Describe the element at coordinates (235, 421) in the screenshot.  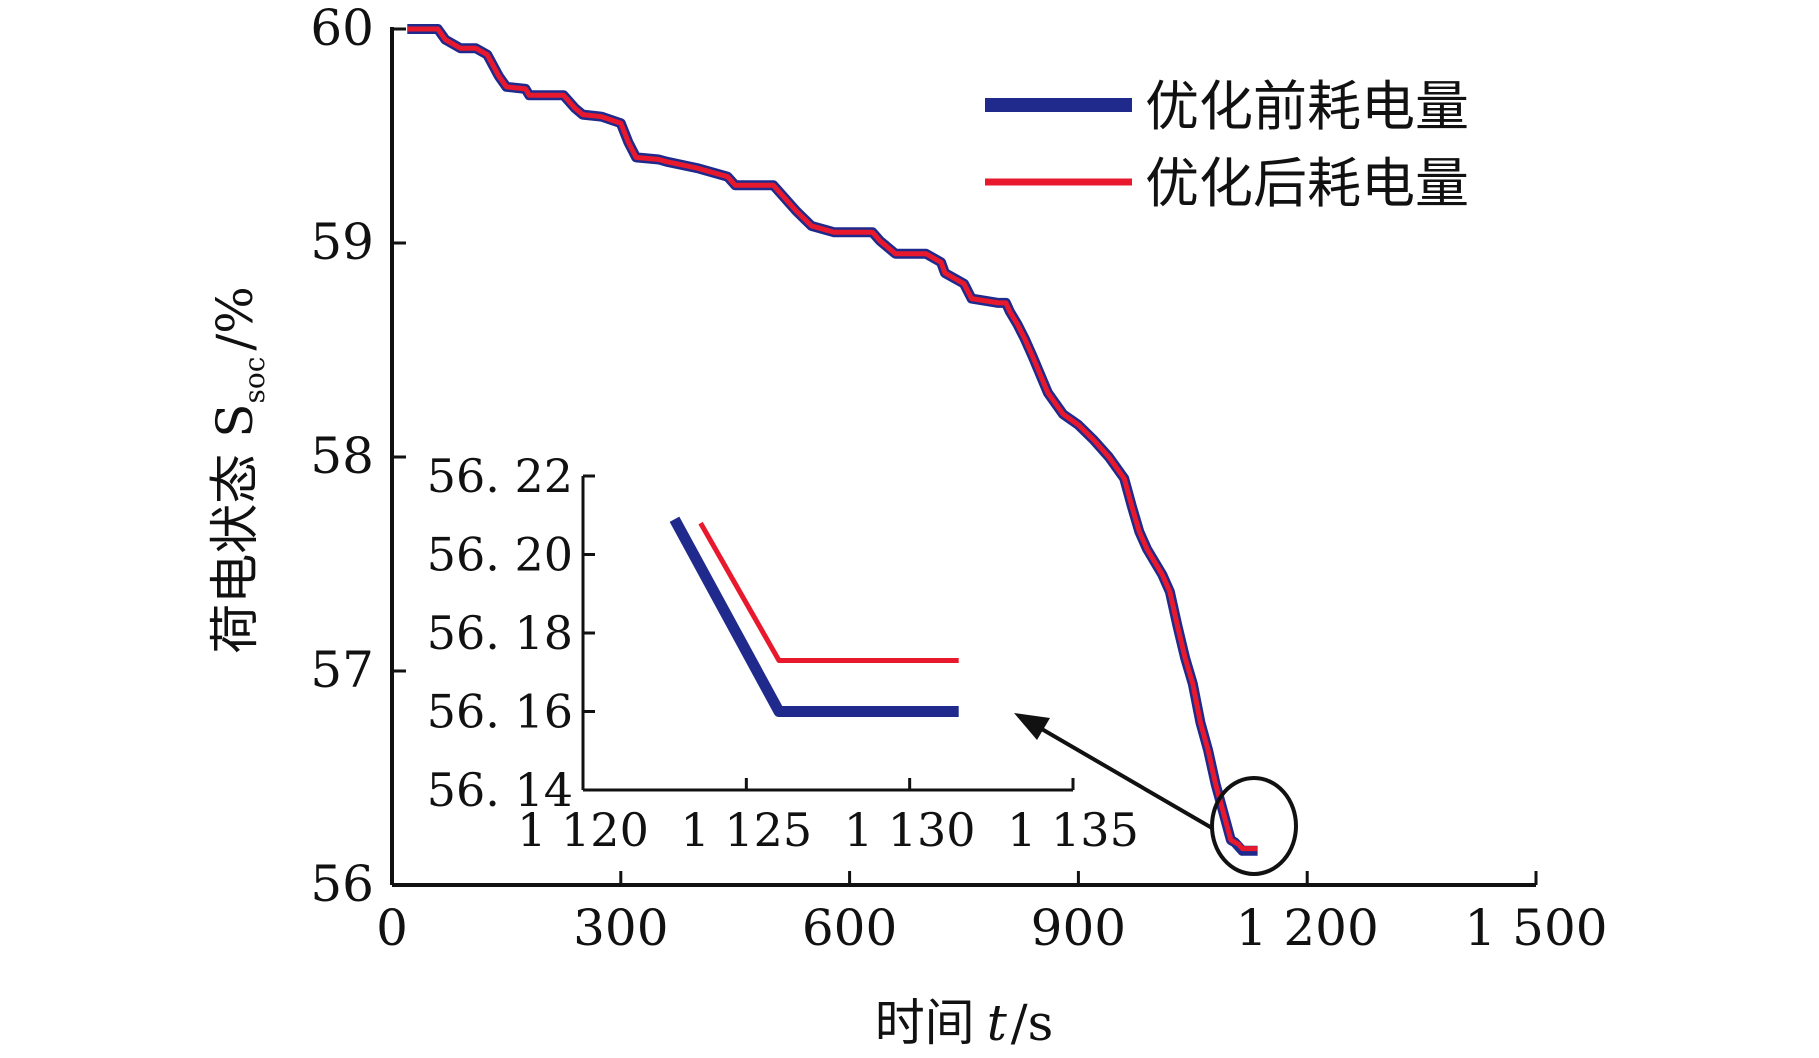
I see `y-axis-title-var: S` at that location.